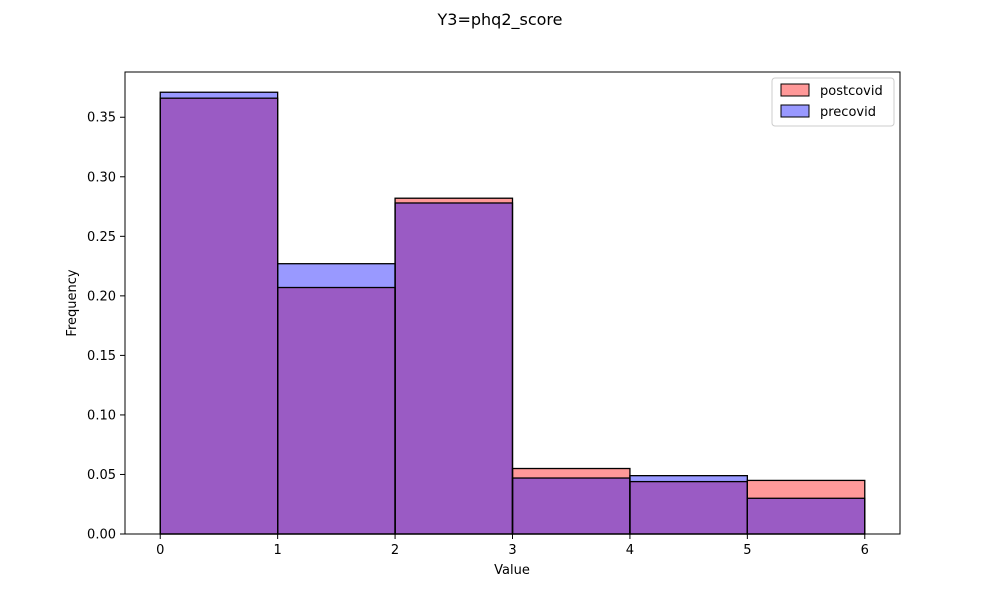  I want to click on x-axis-ticks: 0 1 2 3 4 5 6, so click(512, 546).